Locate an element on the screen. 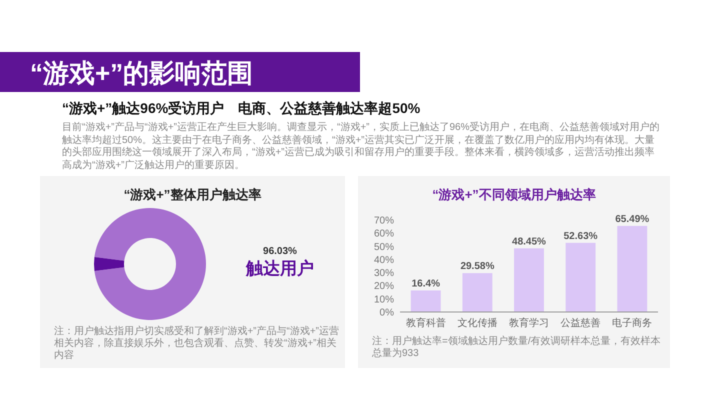 Image resolution: width=710 pixels, height=399 pixels. text: 目前“游戏+”产品与“游戏+”运营正在产生巨大影响。调查显示，“游戏+”，实质上已触达了96%受访用户，在电商、公益慈善领域对用户的触达率均超过50%。这主要由于在电子商务、公益慈善领域，“游戏+”运营其实已广泛开展，在覆盖了数亿用户的应用内均有体现。大量的头部应用围绕这一领域展开了深入布局，“游戏+”运营已成为吸引和留存用户的重要手段。整体来看，横跨领域多，运营活动推出频率高成为“游戏+”广泛触达用户的重要原因。 is located at coordinates (361, 147).